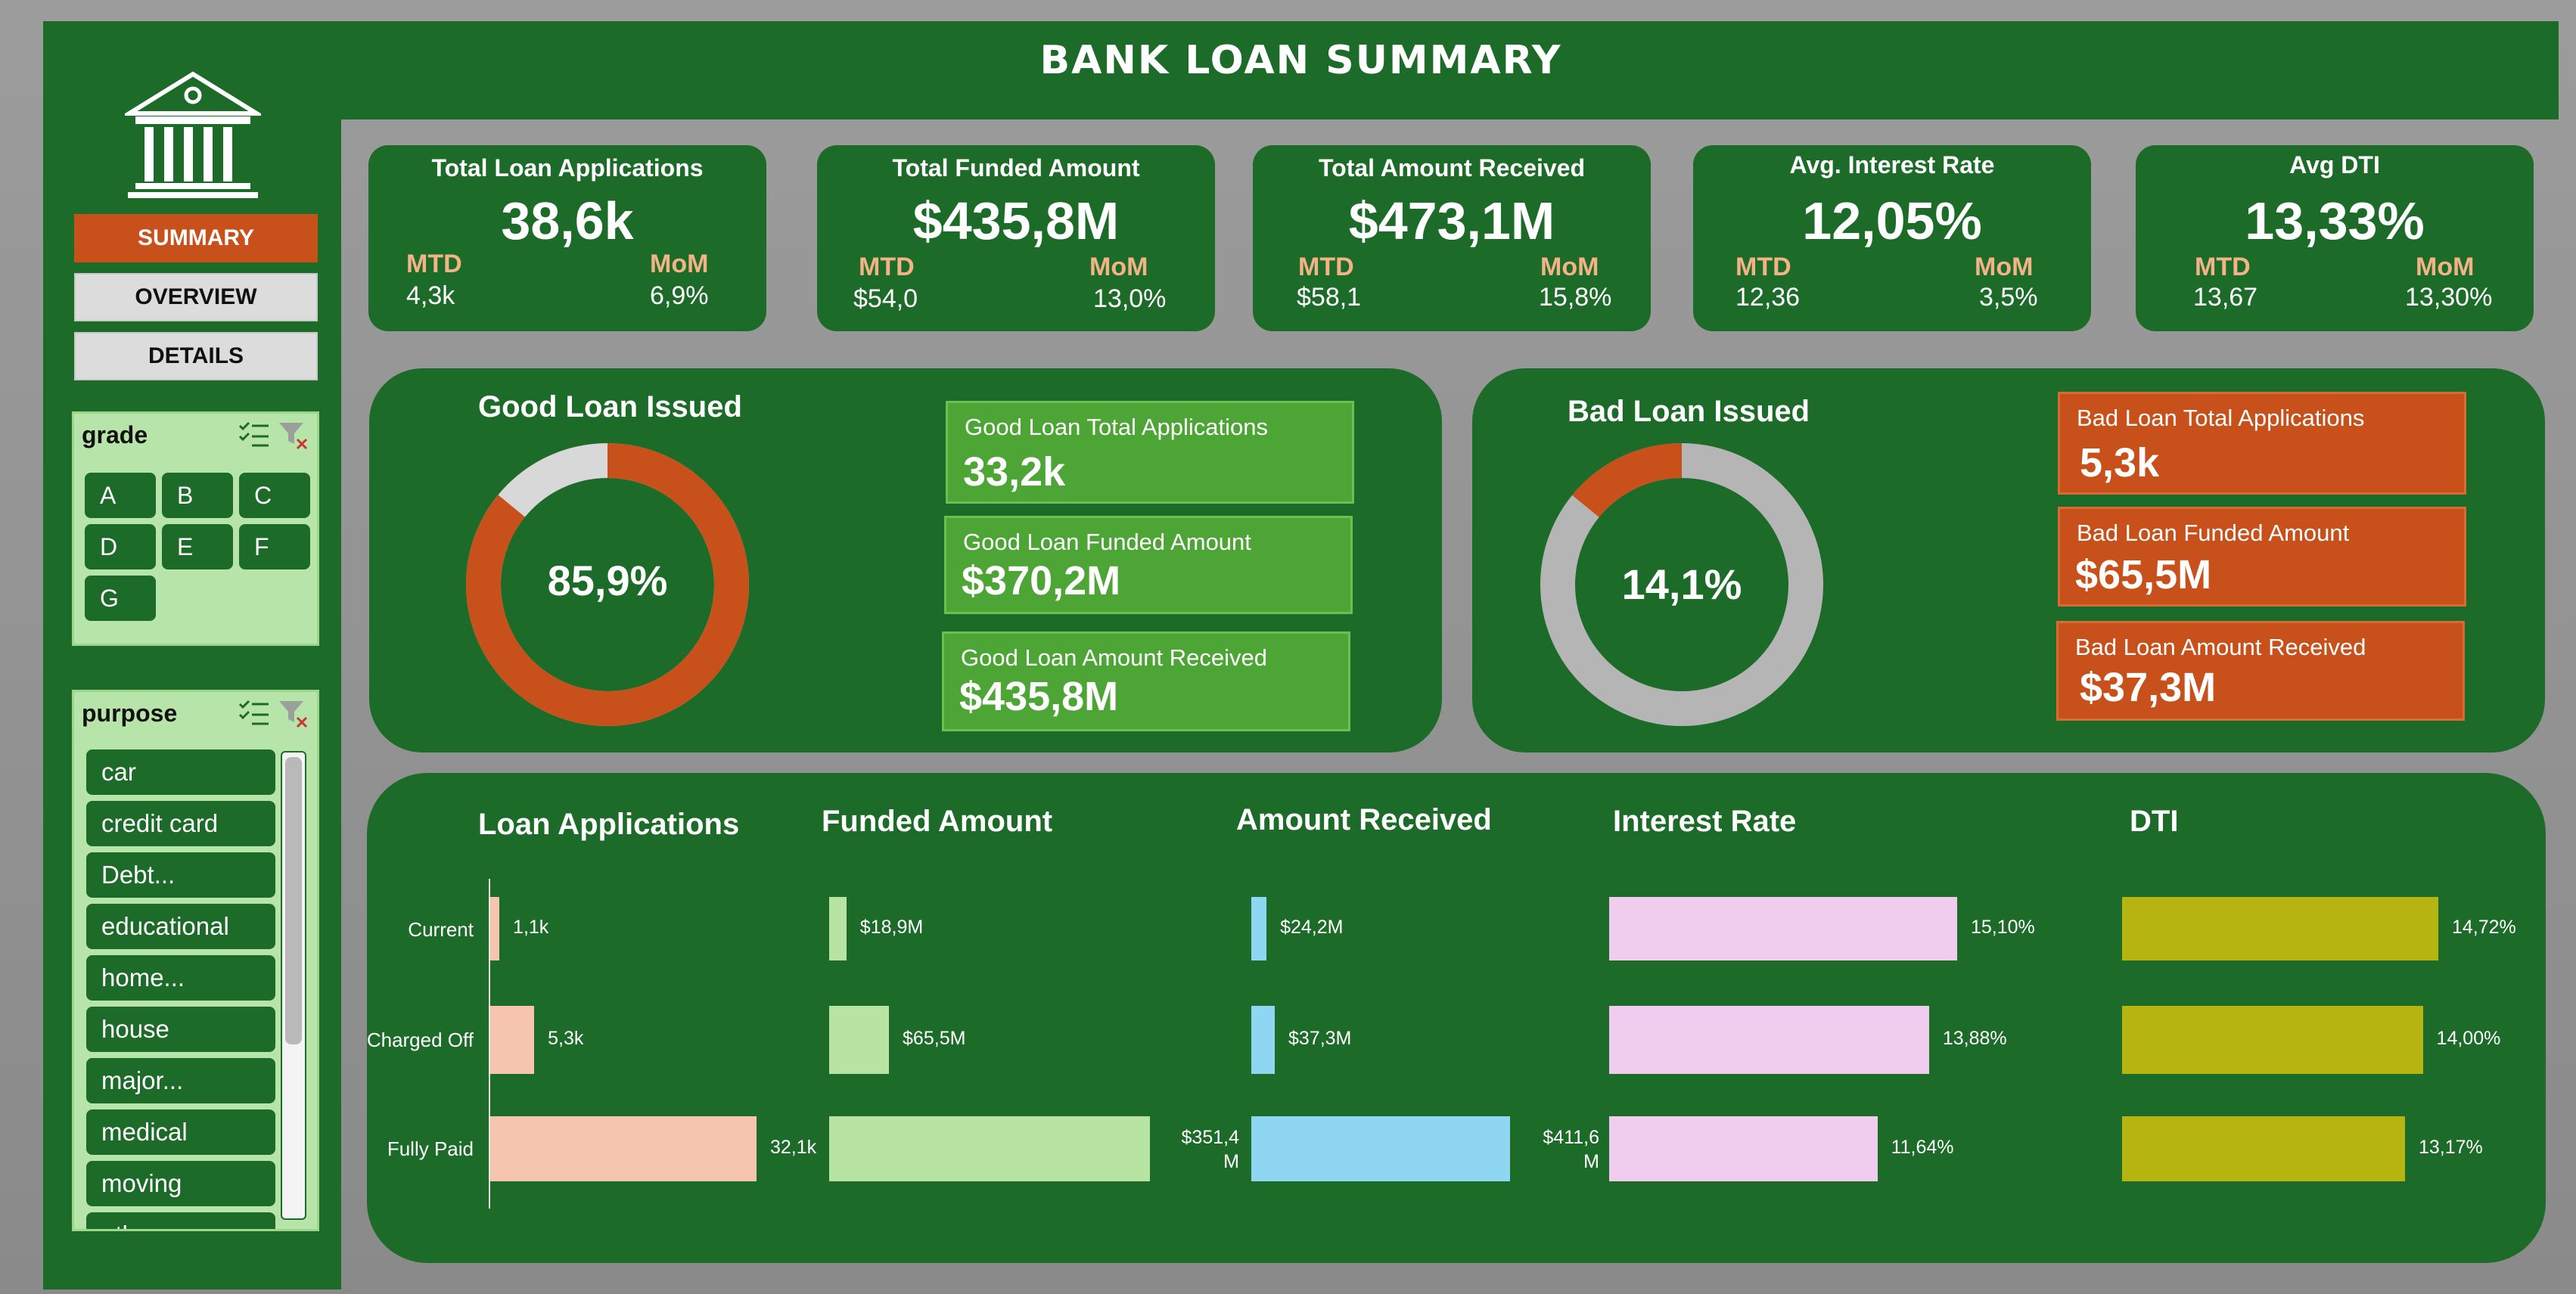 The width and height of the screenshot is (2576, 1294). What do you see at coordinates (180, 927) in the screenshot?
I see `purpose-chip-educational: educational` at bounding box center [180, 927].